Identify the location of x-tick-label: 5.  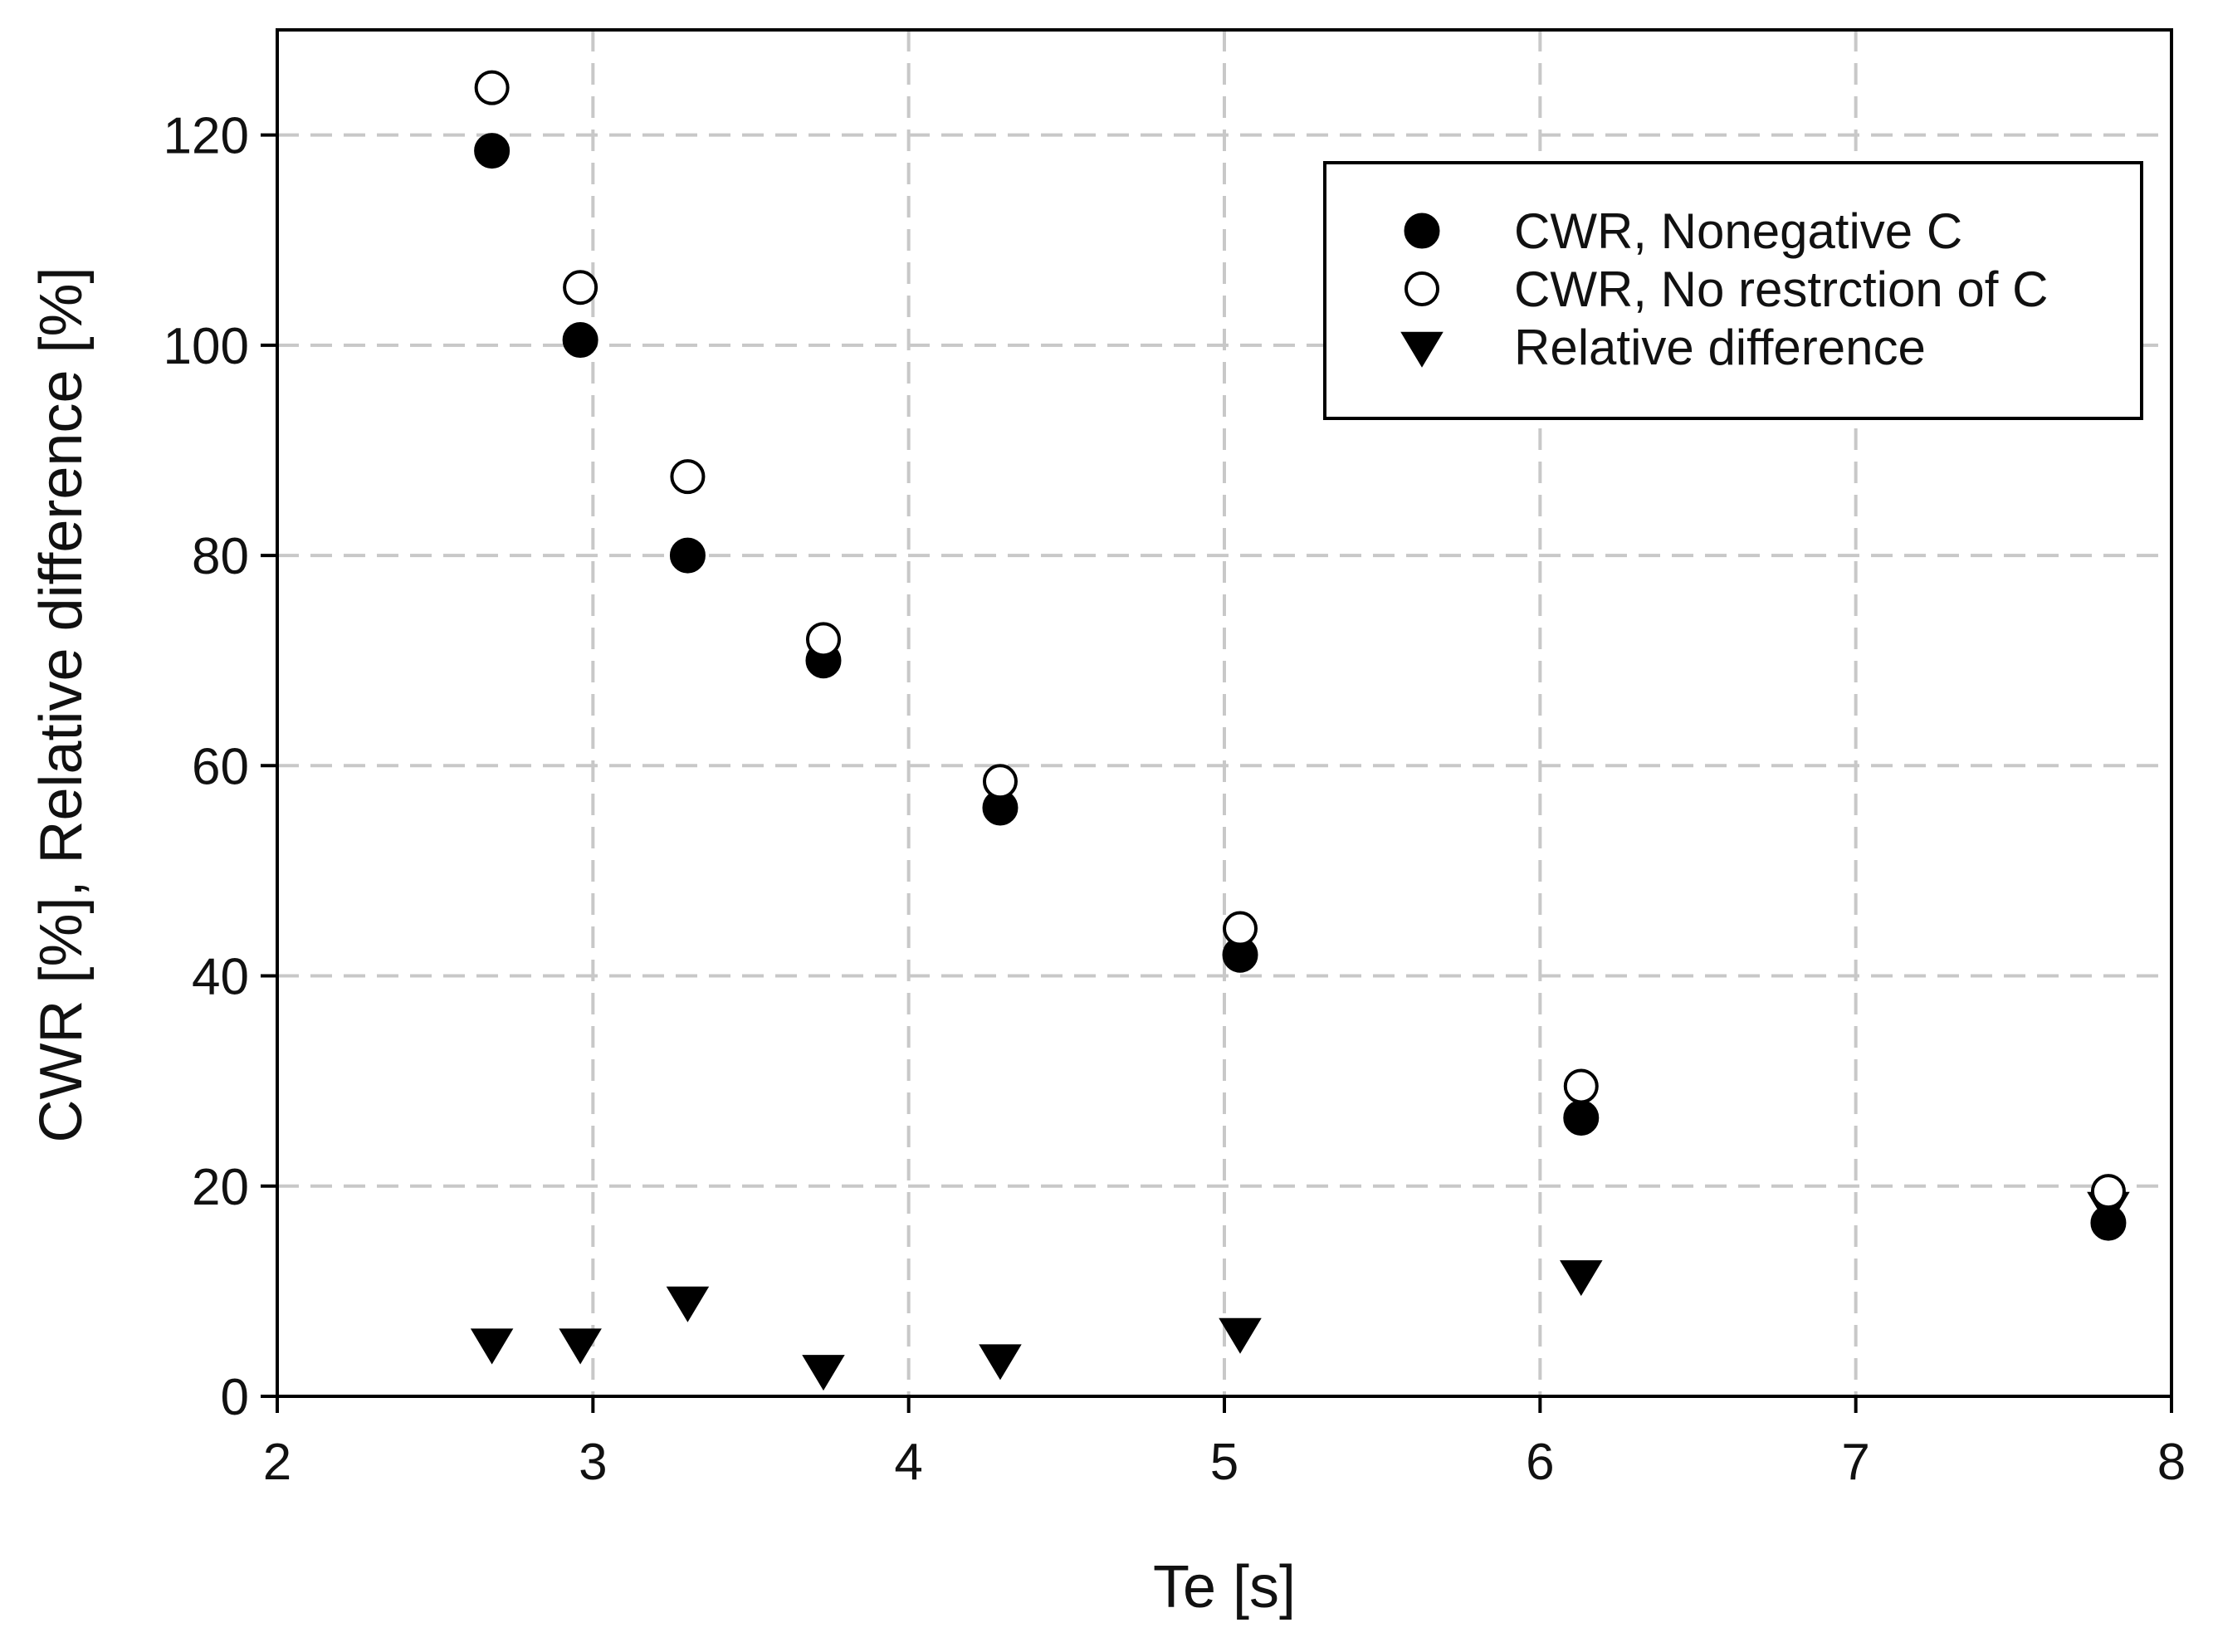
(1224, 1462).